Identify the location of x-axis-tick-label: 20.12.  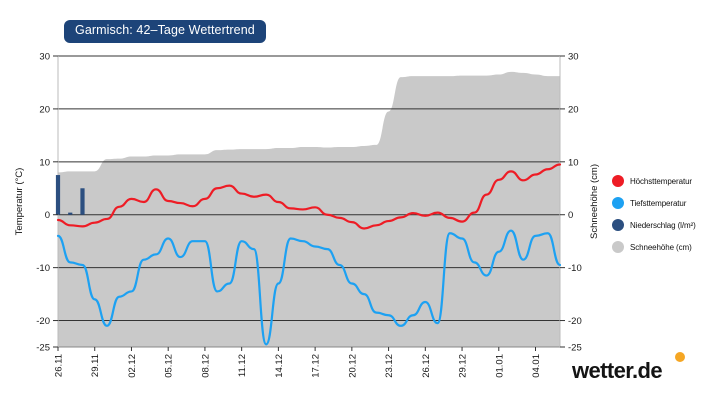
(352, 366).